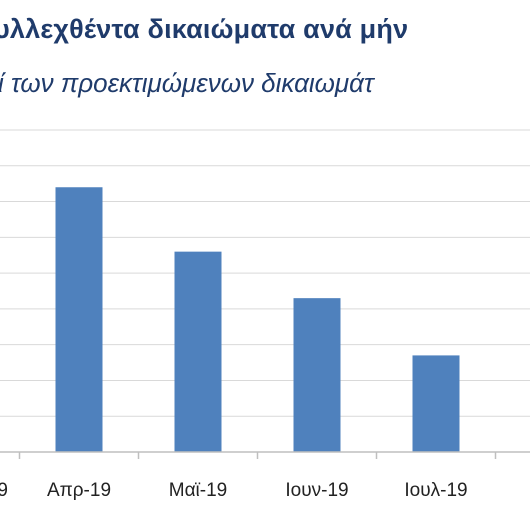  What do you see at coordinates (204, 29) in the screenshot?
I see `chart-title: υλλεχθέντα δικαιώματα ανά μήν` at bounding box center [204, 29].